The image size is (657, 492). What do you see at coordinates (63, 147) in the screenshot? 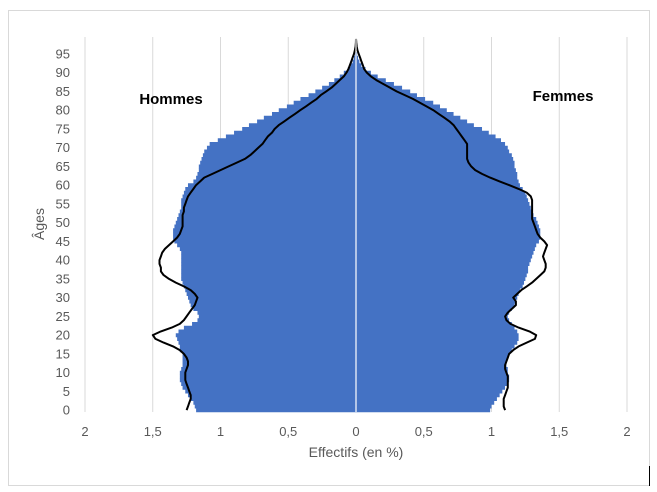
I see `y-tick-label: 70` at bounding box center [63, 147].